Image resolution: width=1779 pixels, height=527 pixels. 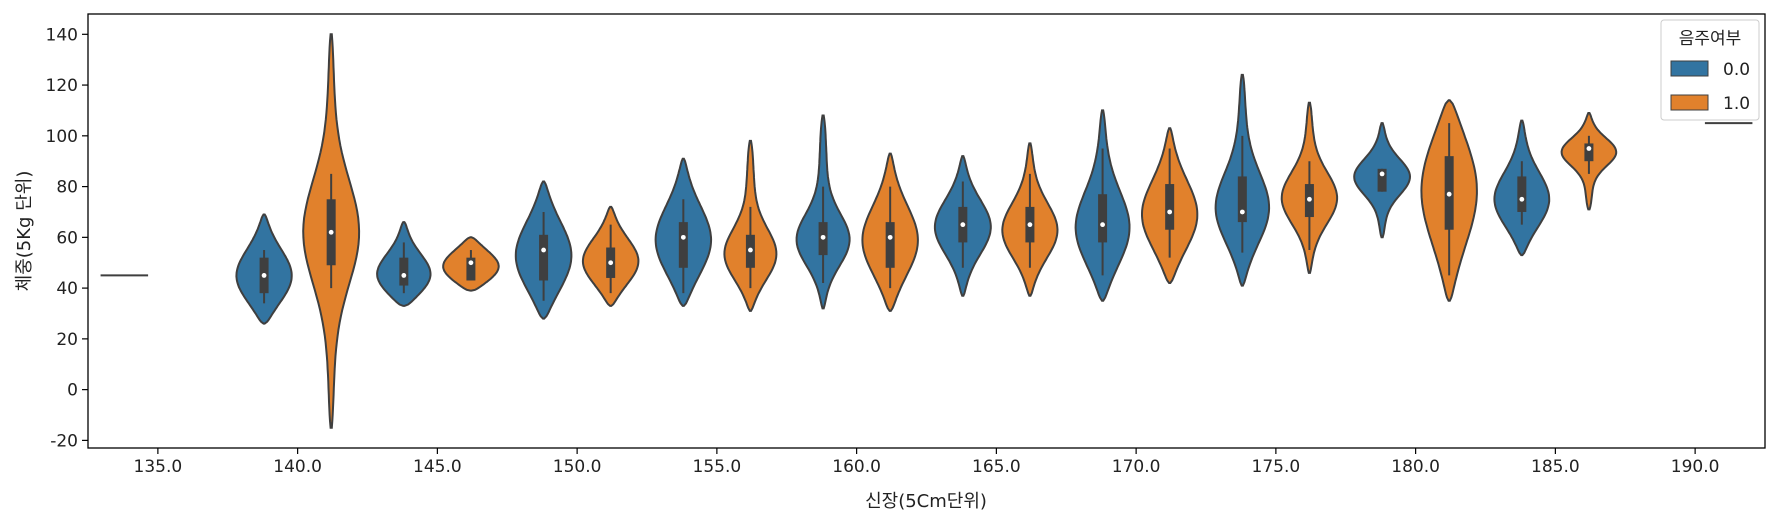 I want to click on y-axis: -20 0 20 40 60 80 100 120 140, so click(x=67, y=238).